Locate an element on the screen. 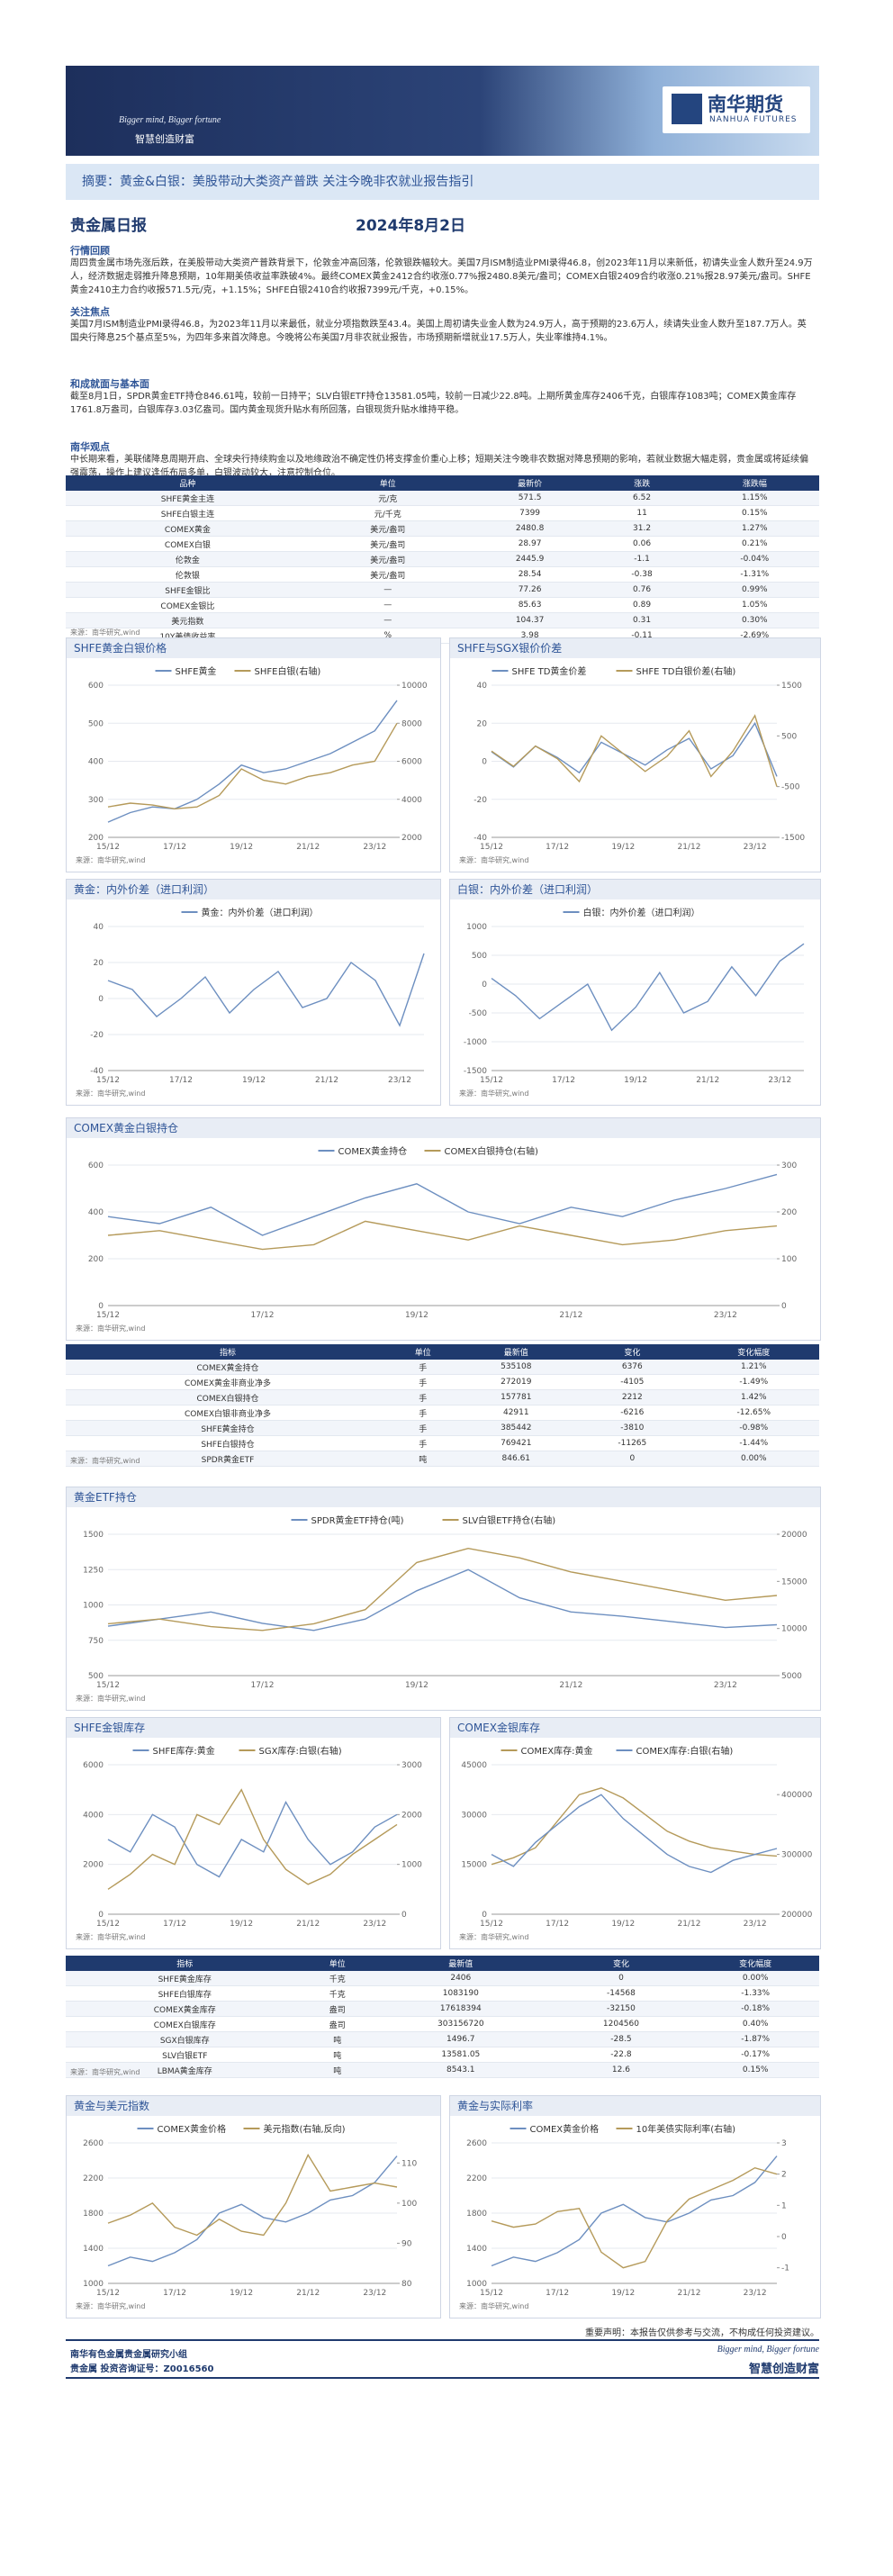  table-cell: -1.87% is located at coordinates (755, 2039).